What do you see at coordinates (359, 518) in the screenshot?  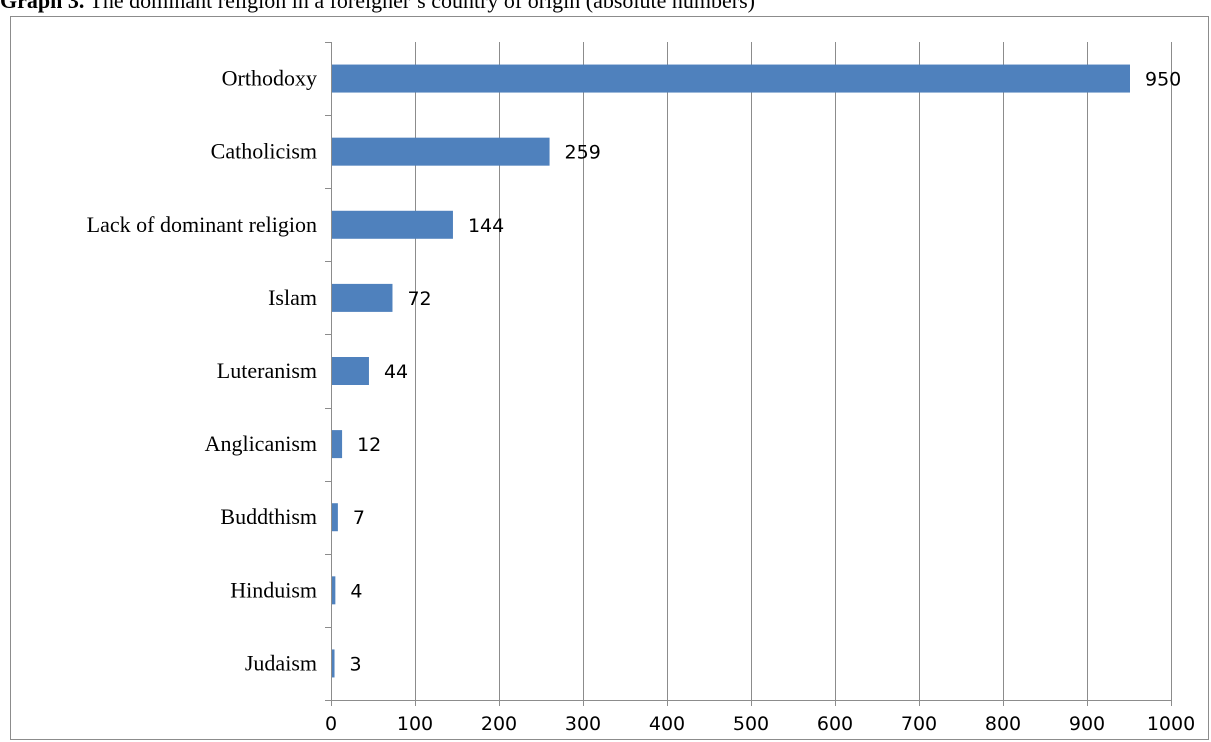 I see `data-label-buddthism: 7` at bounding box center [359, 518].